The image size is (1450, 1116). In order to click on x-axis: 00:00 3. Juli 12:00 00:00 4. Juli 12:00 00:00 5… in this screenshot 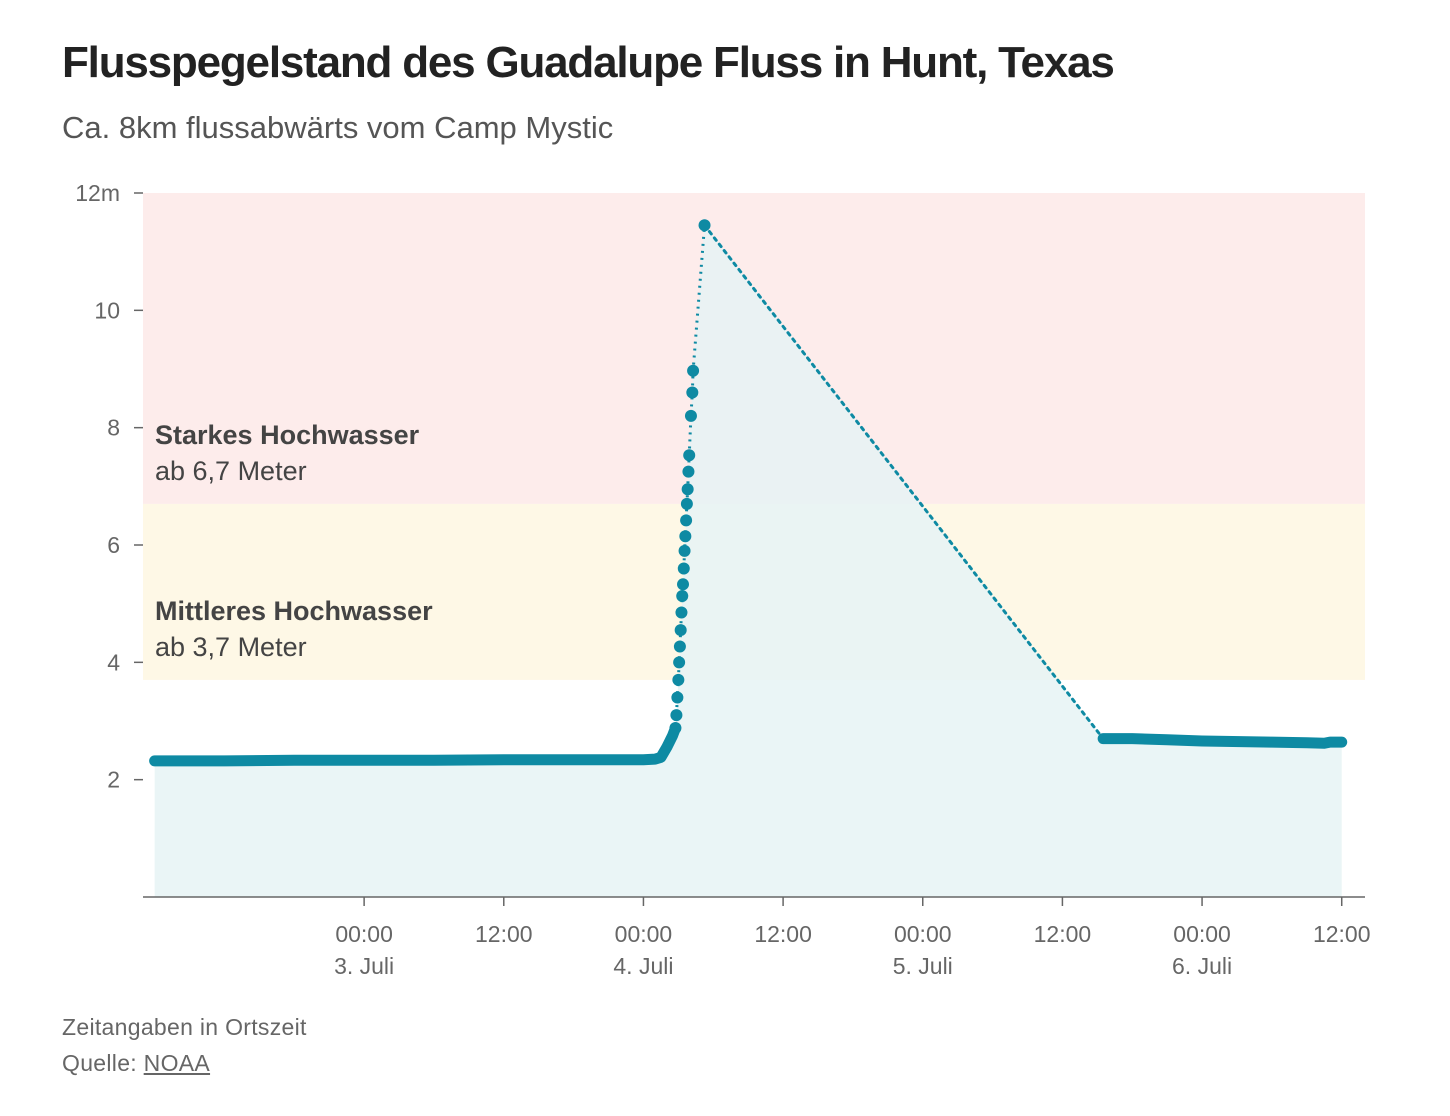, I will do `click(757, 937)`.